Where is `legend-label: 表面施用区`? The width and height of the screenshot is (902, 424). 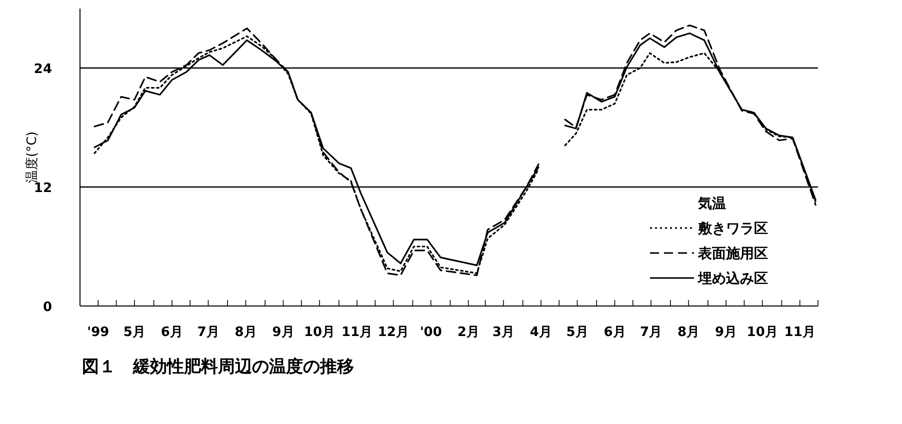 legend-label: 表面施用区 is located at coordinates (732, 254).